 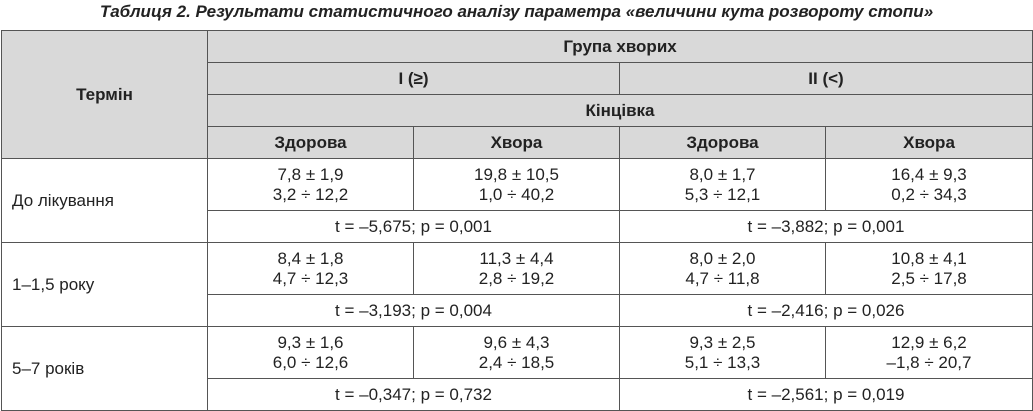 What do you see at coordinates (104, 94) in the screenshot?
I see `header-cell: Термін` at bounding box center [104, 94].